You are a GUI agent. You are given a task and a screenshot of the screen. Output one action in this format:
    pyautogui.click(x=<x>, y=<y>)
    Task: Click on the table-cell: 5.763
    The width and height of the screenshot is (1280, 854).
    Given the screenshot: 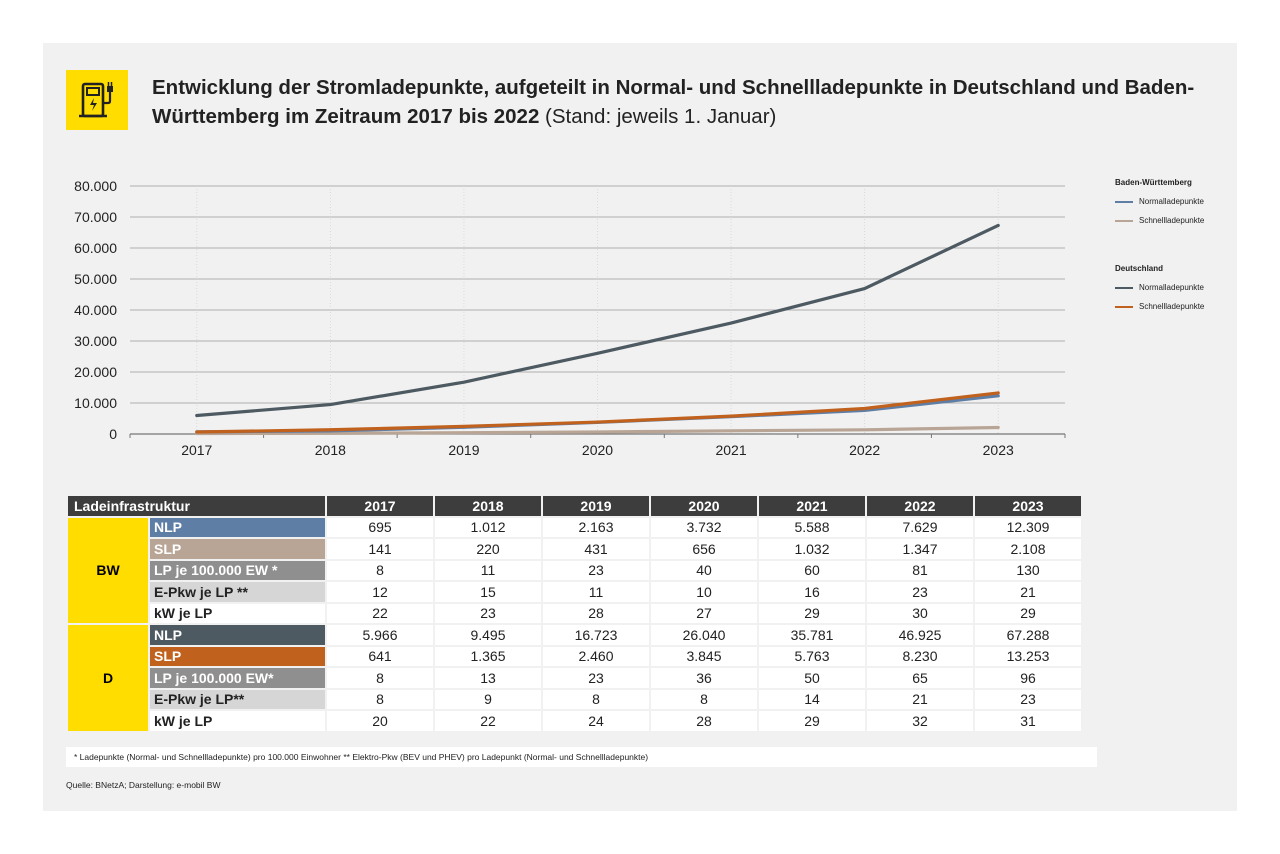 What is the action you would take?
    pyautogui.click(x=812, y=656)
    